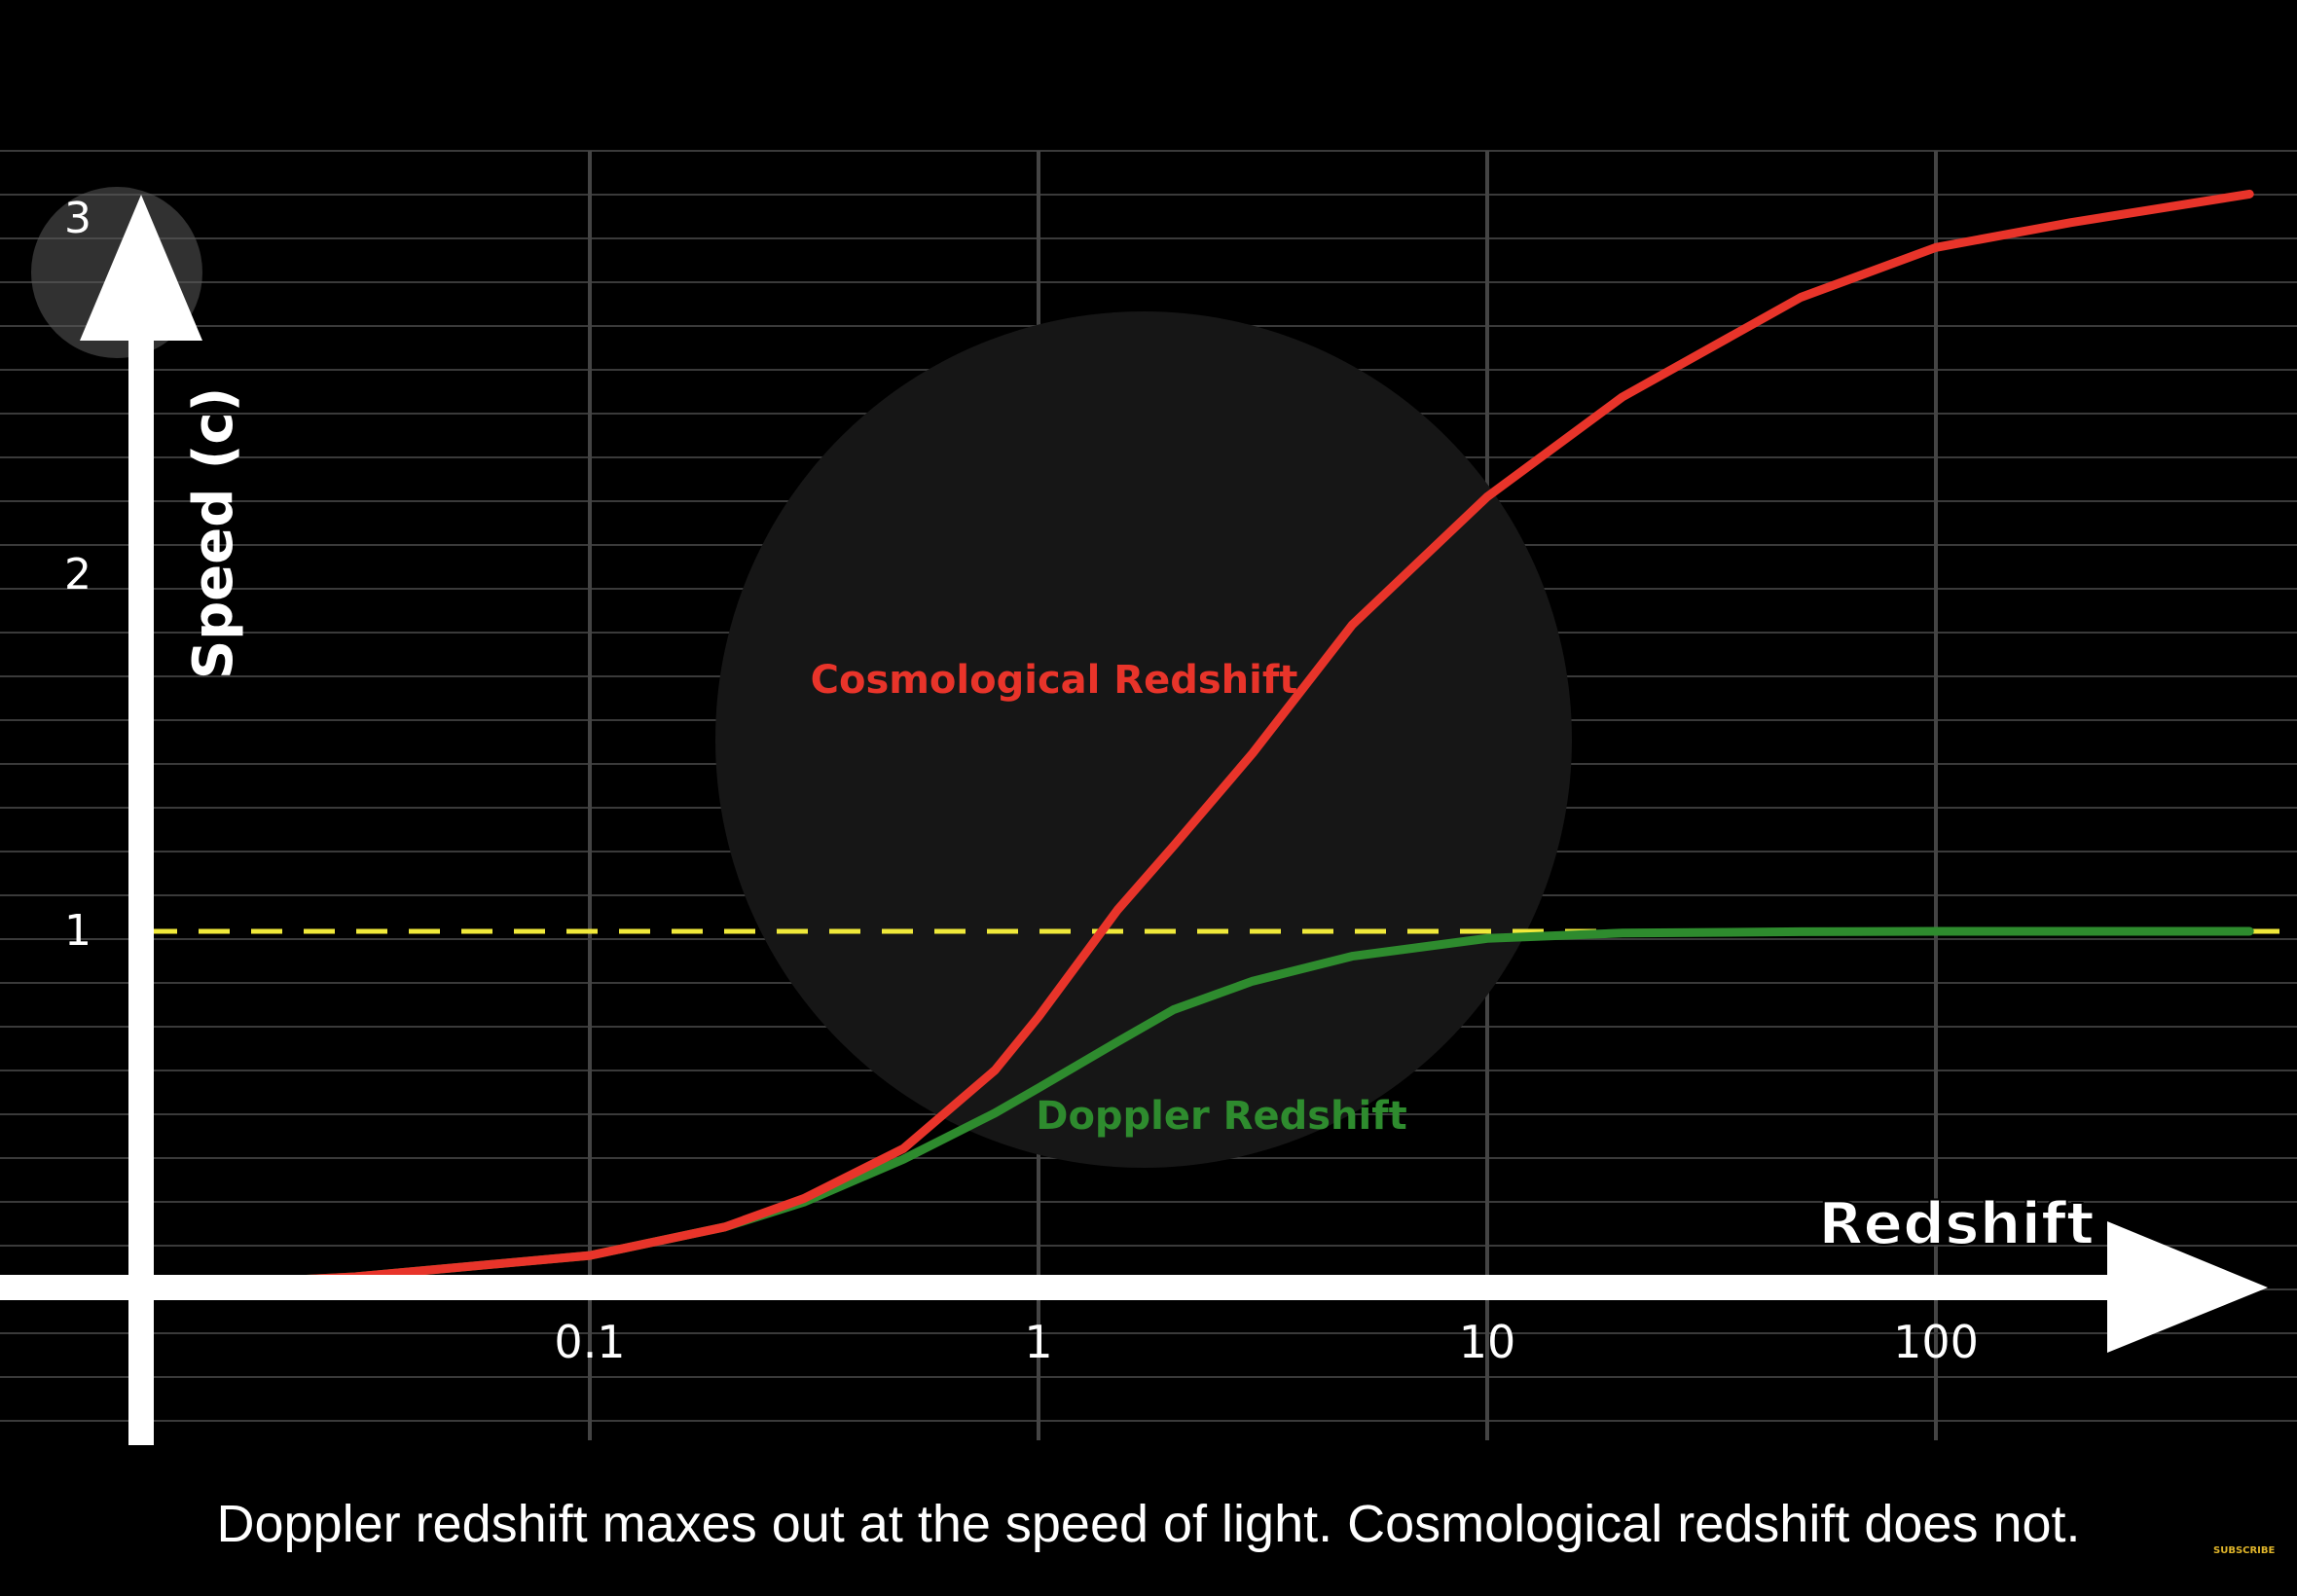 The height and width of the screenshot is (1596, 2297). Describe the element at coordinates (1487, 1342) in the screenshot. I see `x-tick-label: 10` at that location.